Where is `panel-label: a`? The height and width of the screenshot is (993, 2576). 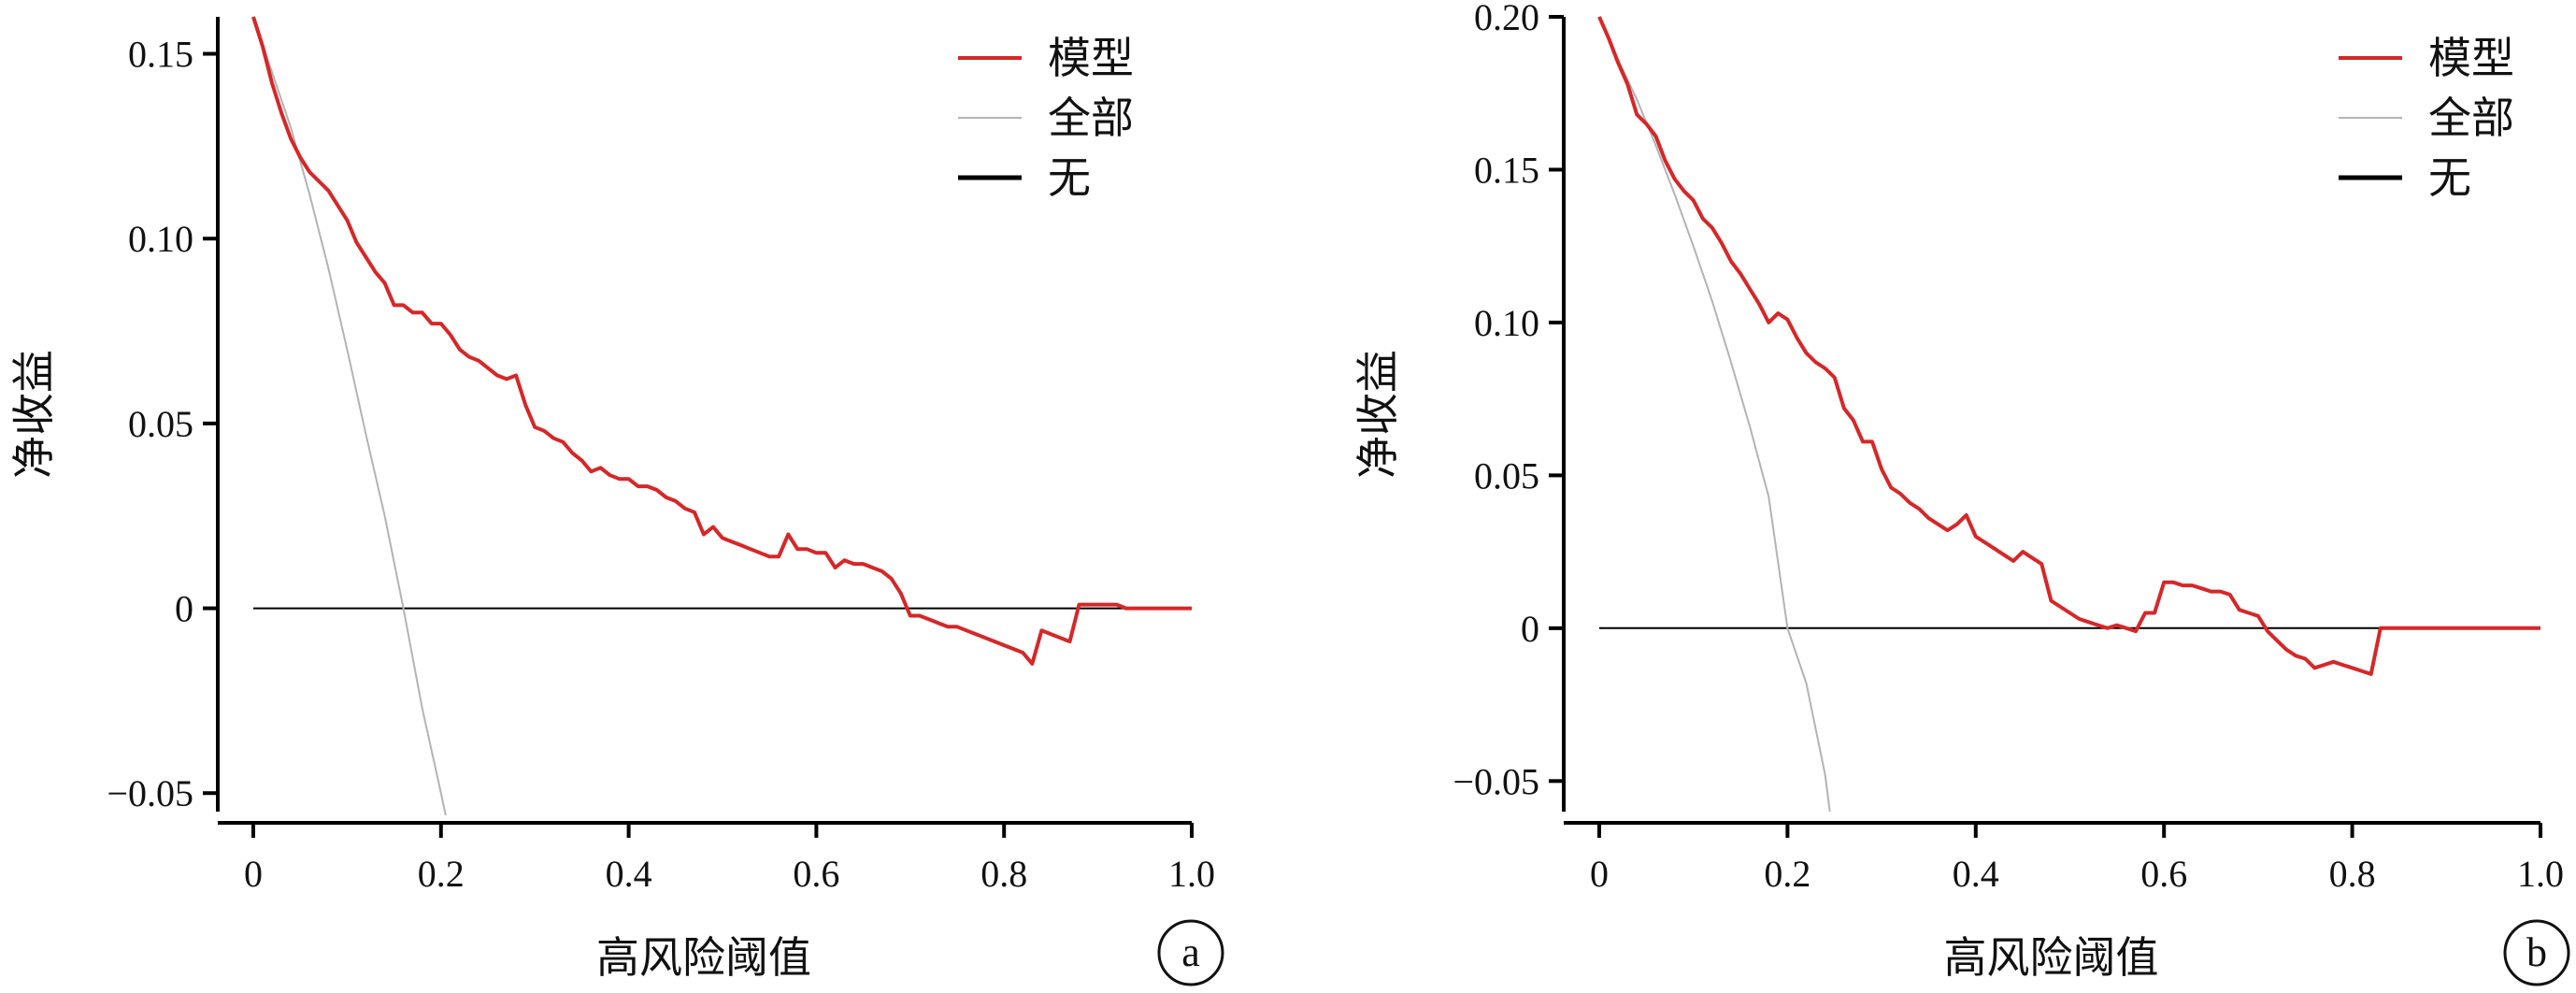
panel-label: a is located at coordinates (1190, 952).